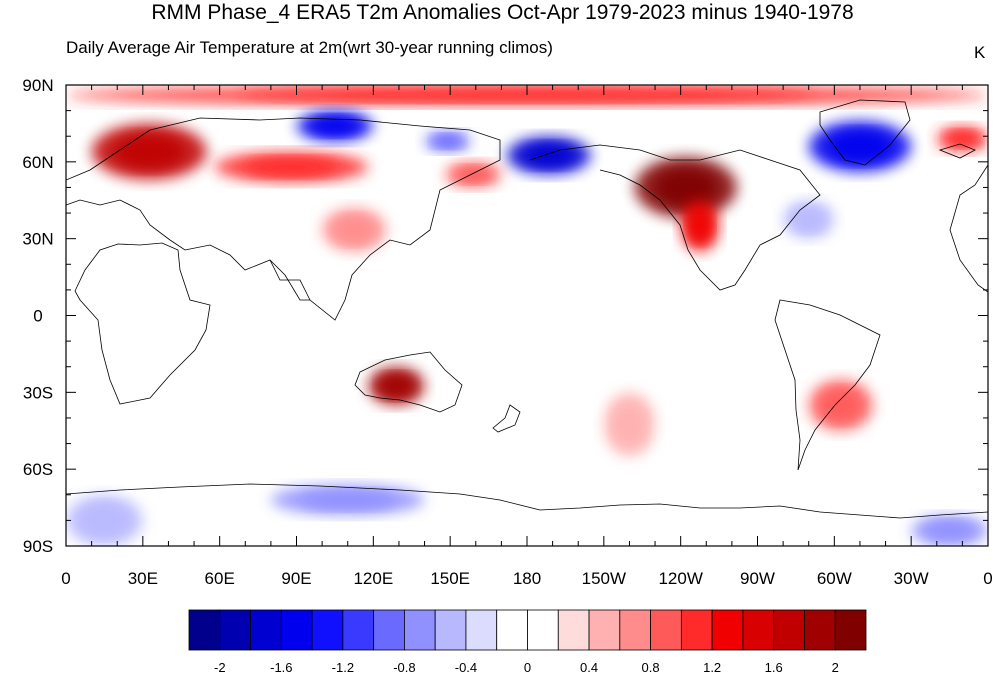 The width and height of the screenshot is (1005, 676). I want to click on anomaly-china-warm, so click(354, 229).